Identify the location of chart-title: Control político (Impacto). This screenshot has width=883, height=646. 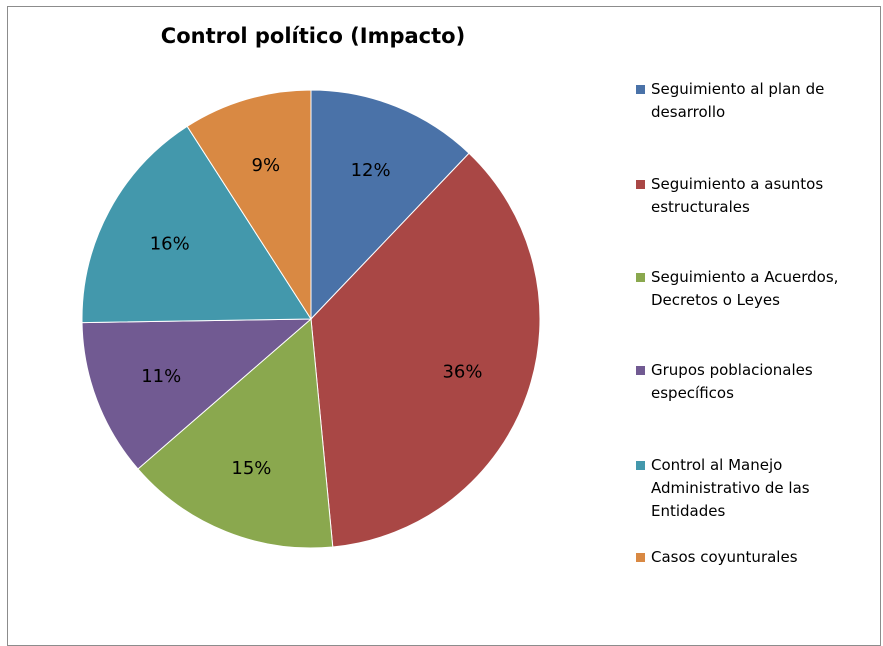
(313, 36).